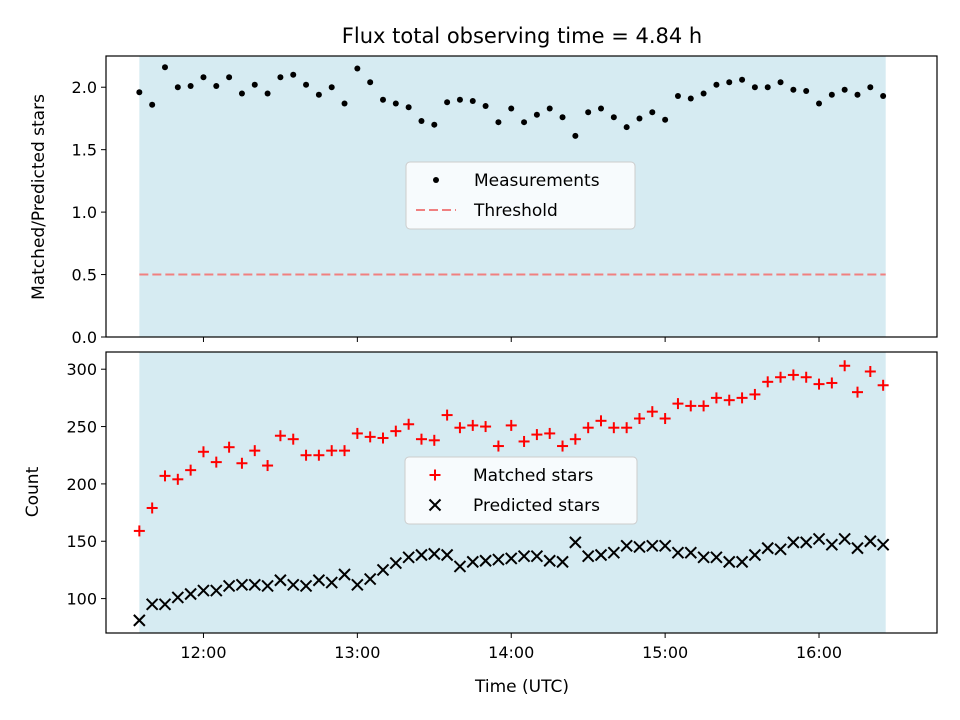 Image resolution: width=960 pixels, height=720 pixels. Describe the element at coordinates (511, 339) in the screenshot. I see `x-axis-ticks` at that location.